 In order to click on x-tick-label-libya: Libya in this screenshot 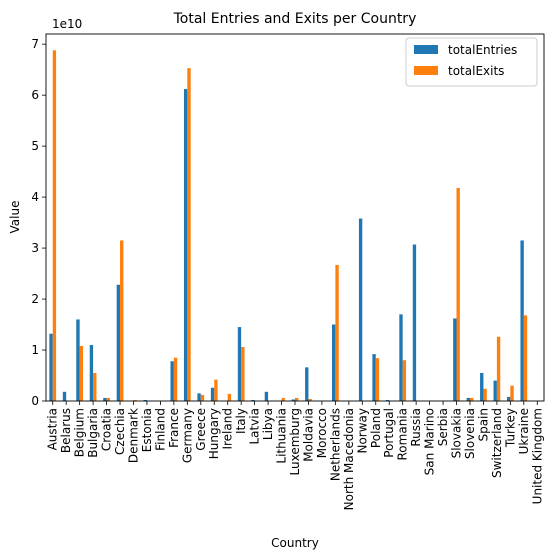, I will do `click(268, 424)`.